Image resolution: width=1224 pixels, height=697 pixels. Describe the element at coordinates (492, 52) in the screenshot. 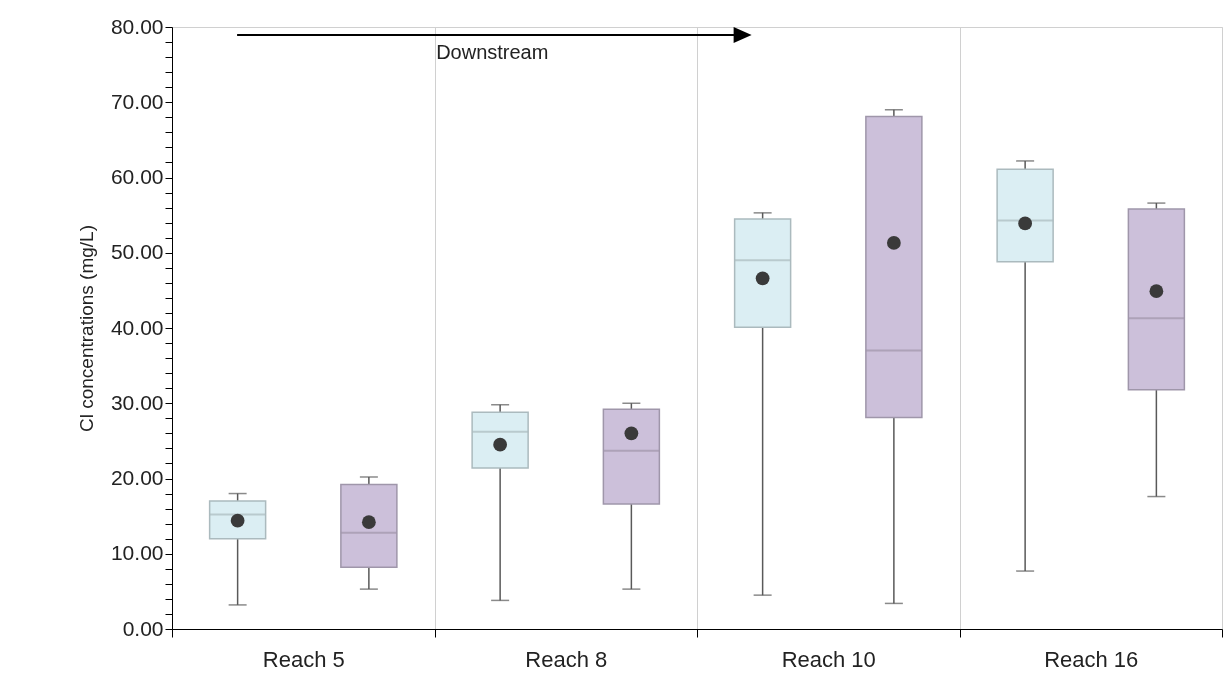

I see `annotation: Downstream` at that location.